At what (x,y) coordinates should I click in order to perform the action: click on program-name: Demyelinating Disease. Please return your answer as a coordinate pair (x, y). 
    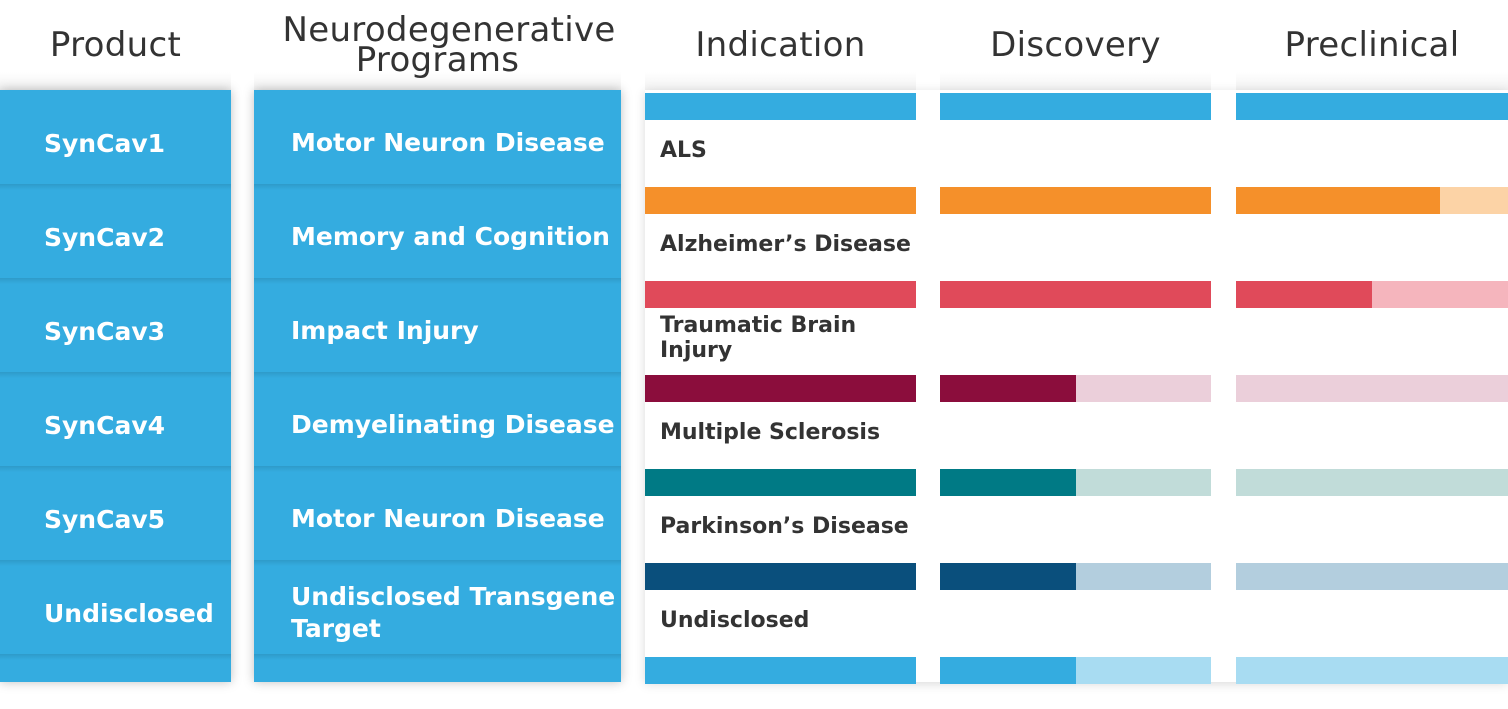
    Looking at the image, I should click on (453, 424).